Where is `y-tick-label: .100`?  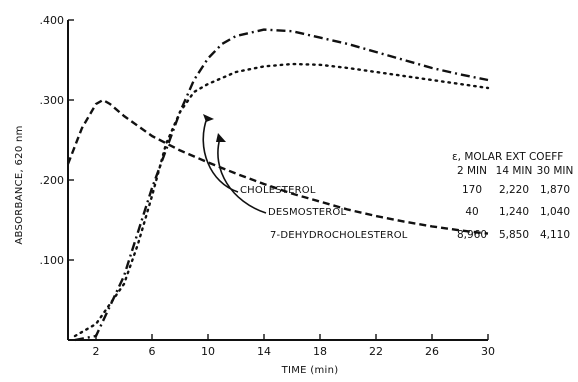
y-tick-label: .100 is located at coordinates (52, 260).